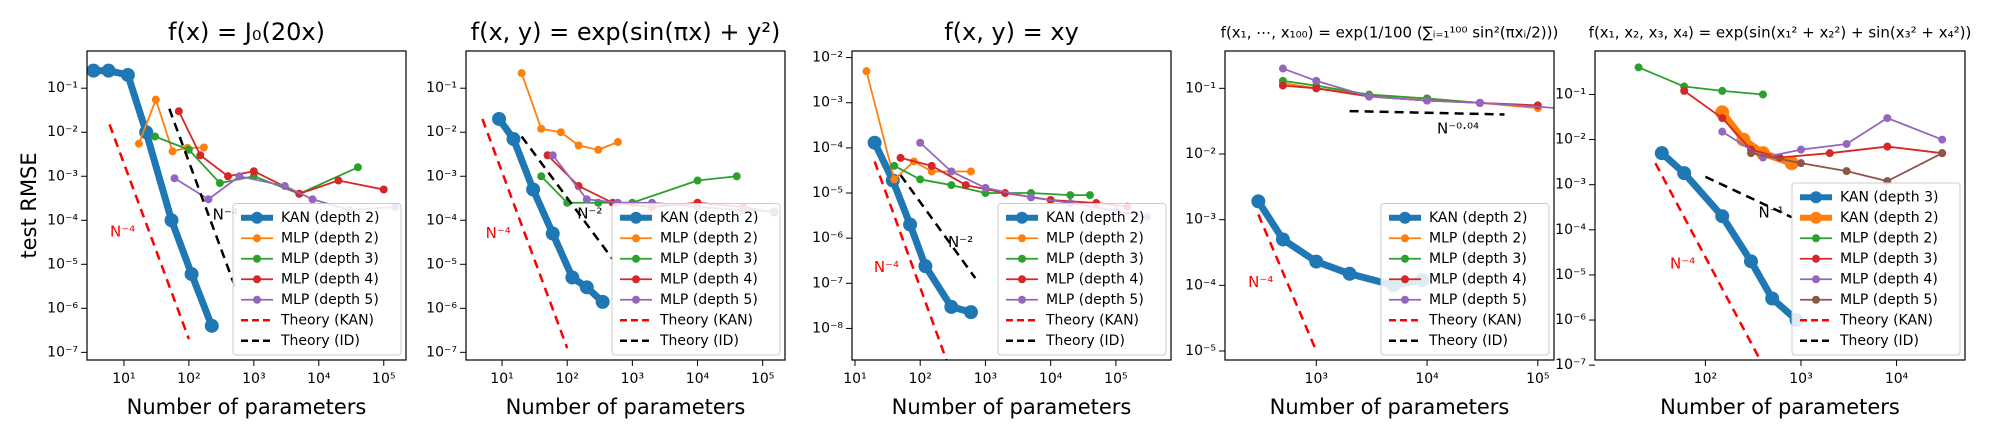 This screenshot has height=429, width=2000. I want to click on legend-box, so click(1465, 279).